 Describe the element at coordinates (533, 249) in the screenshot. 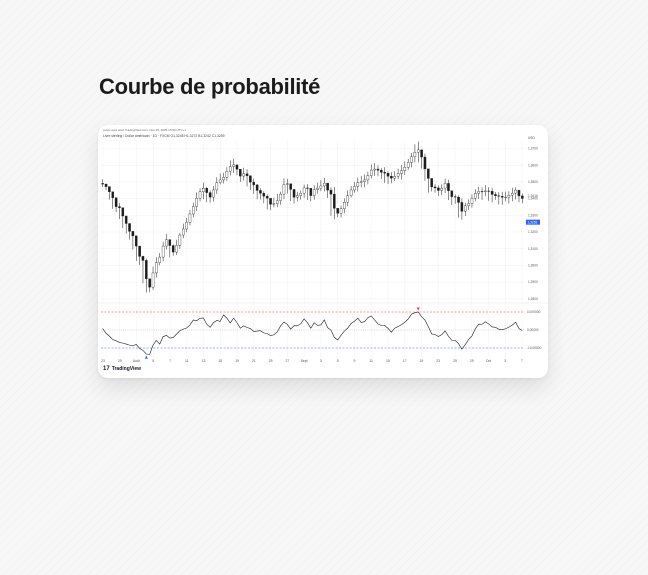

I see `y-tick-label: 1,3100` at that location.